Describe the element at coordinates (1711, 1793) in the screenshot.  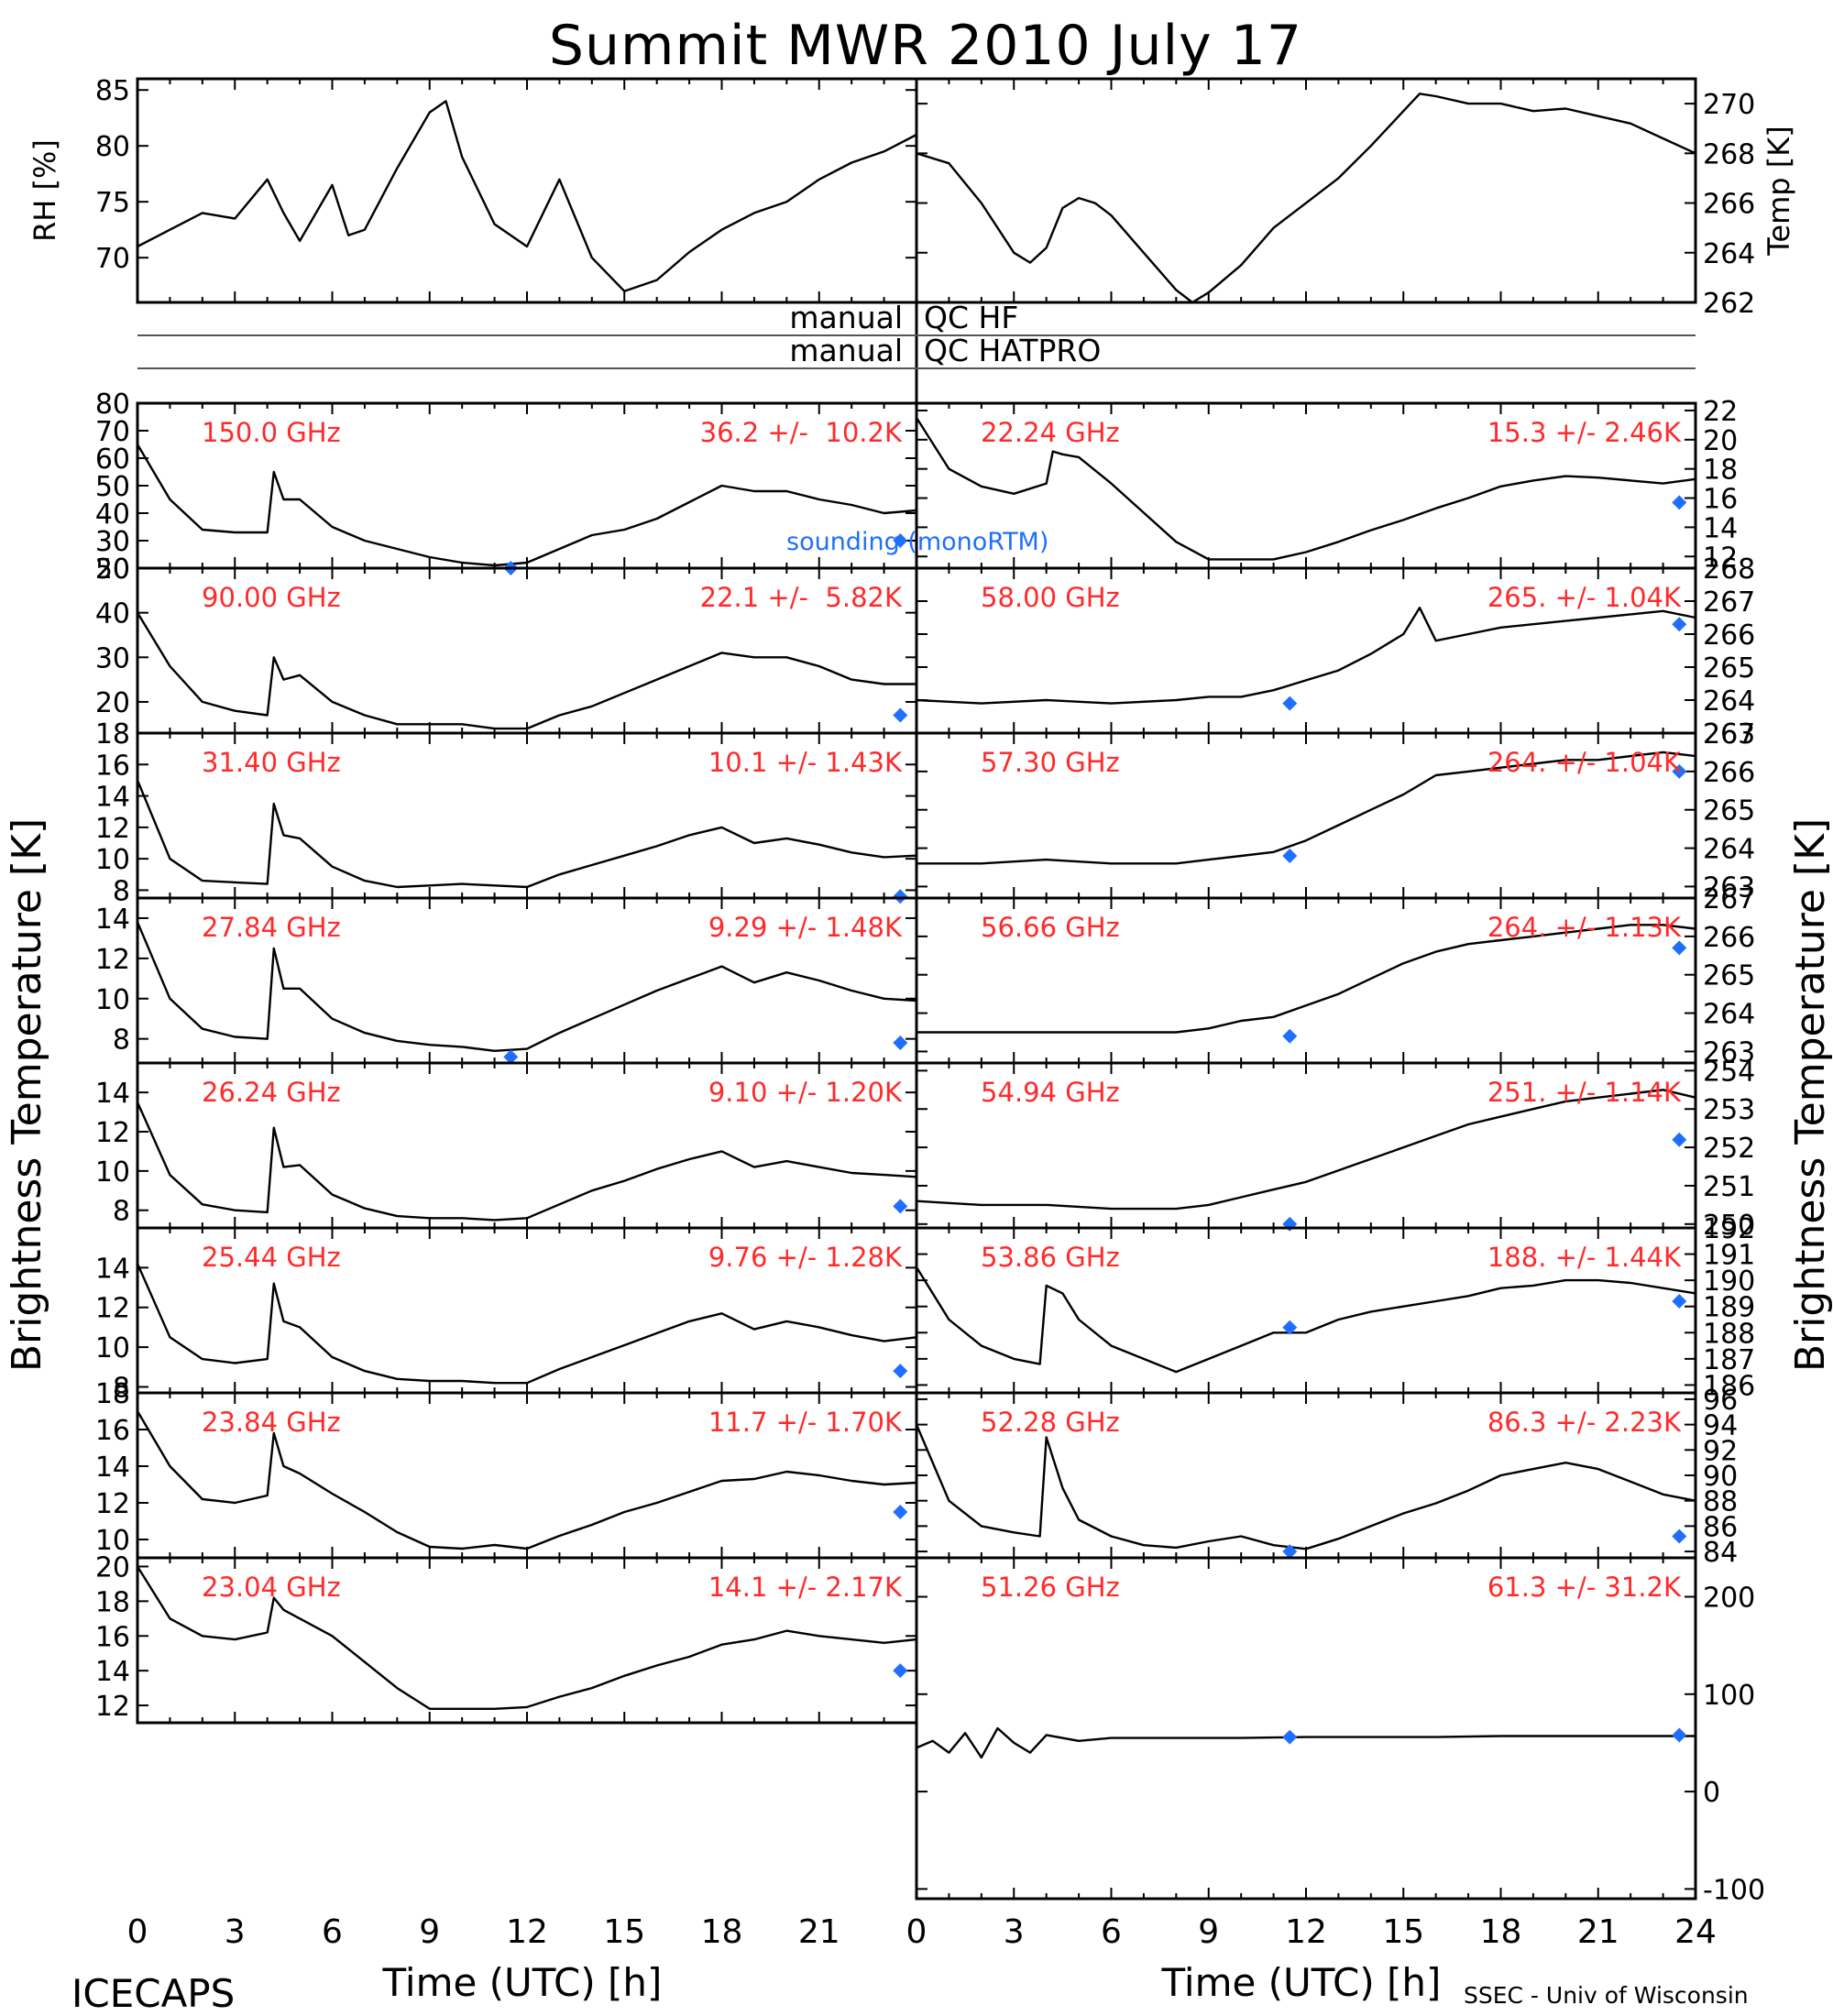
I see `y-tick-label: 0` at that location.